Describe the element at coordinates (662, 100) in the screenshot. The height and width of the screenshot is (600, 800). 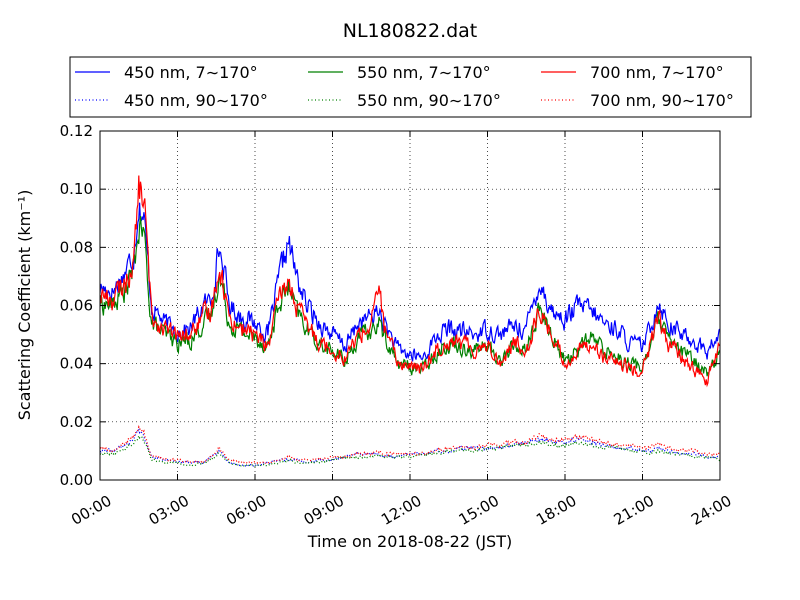
I see `legend-label: 700 nm, 90∼170°` at that location.